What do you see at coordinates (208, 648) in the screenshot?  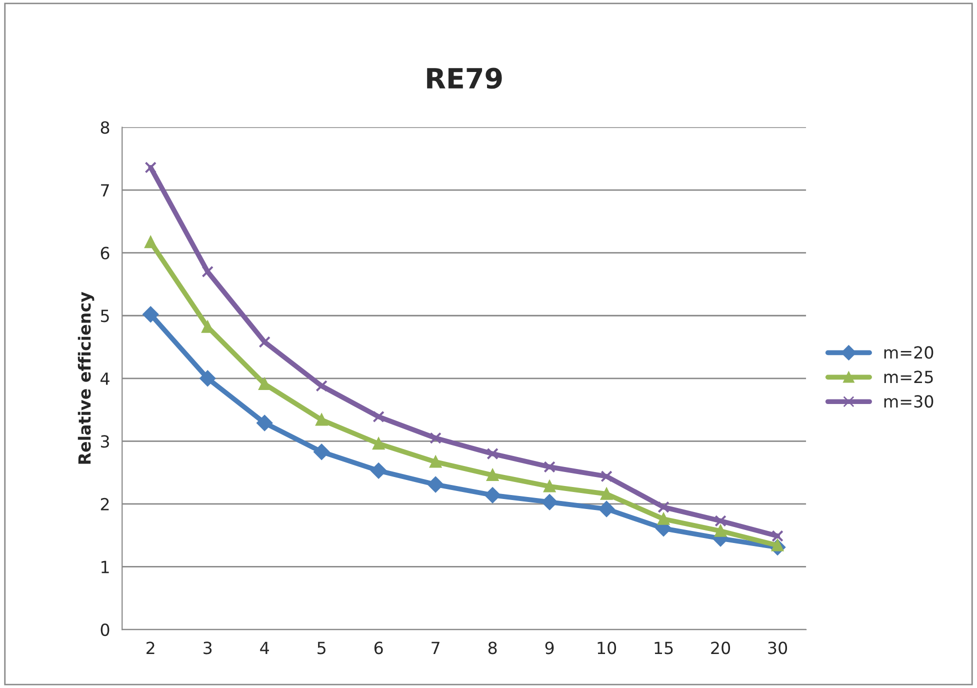 I see `x-tick-label: 3` at bounding box center [208, 648].